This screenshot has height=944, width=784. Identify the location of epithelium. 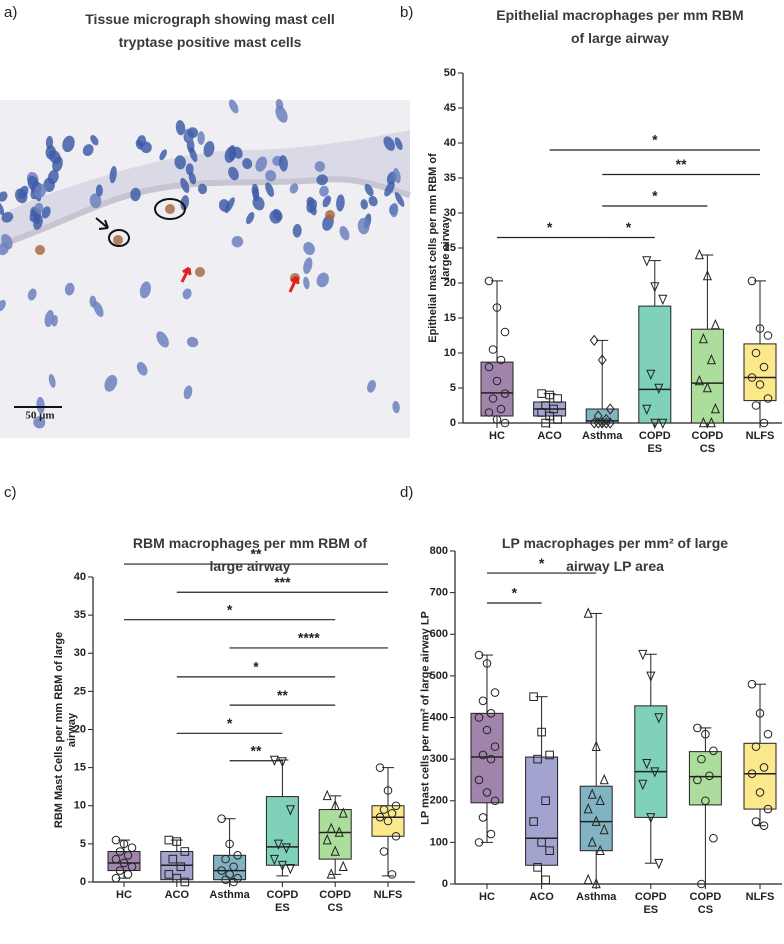
(205, 187).